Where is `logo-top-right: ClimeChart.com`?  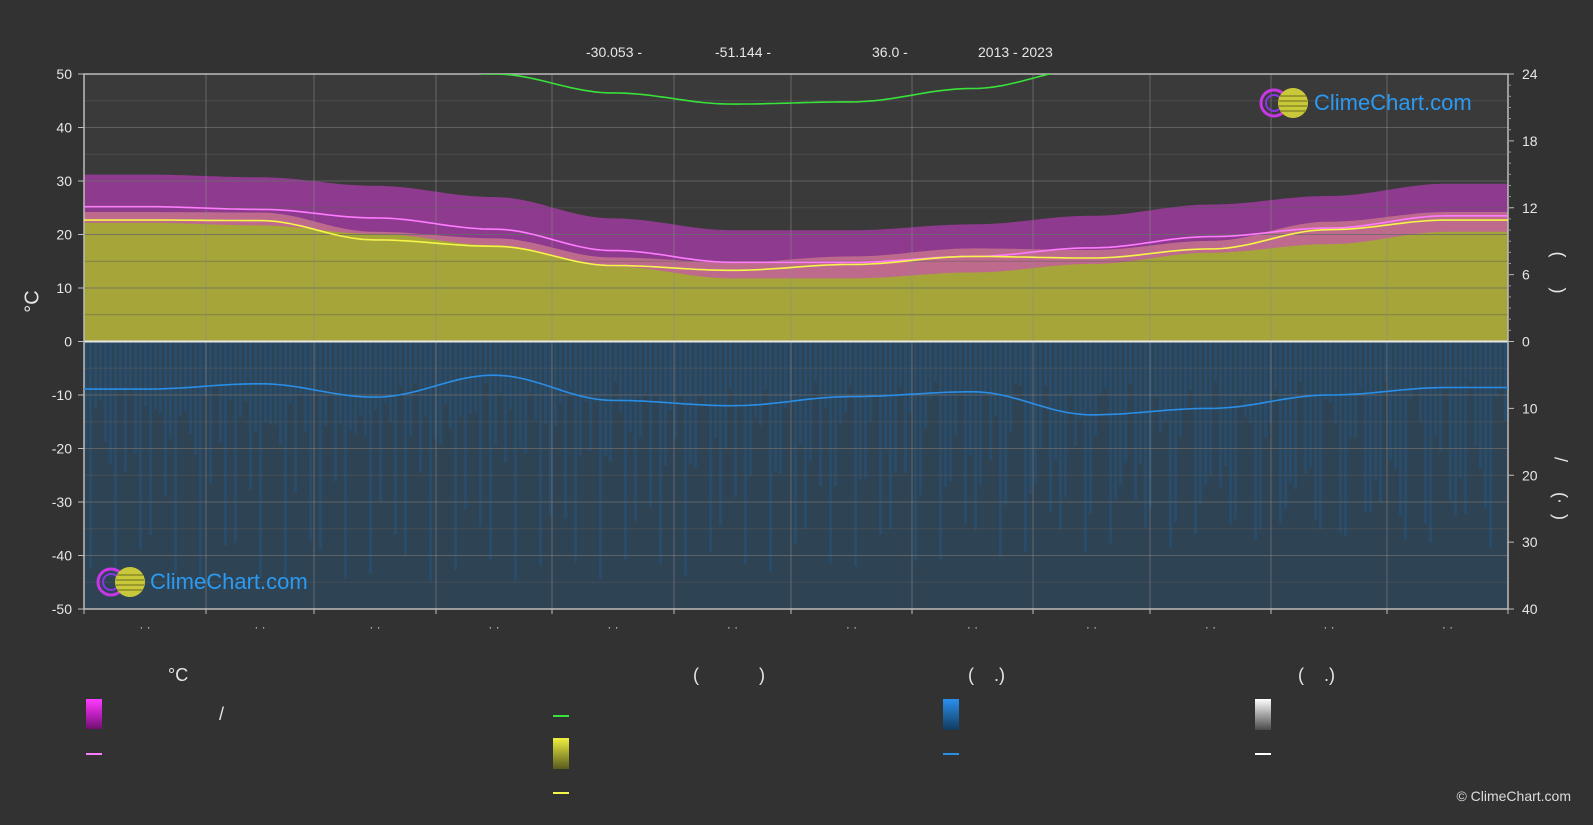 logo-top-right: ClimeChart.com is located at coordinates (1378, 104).